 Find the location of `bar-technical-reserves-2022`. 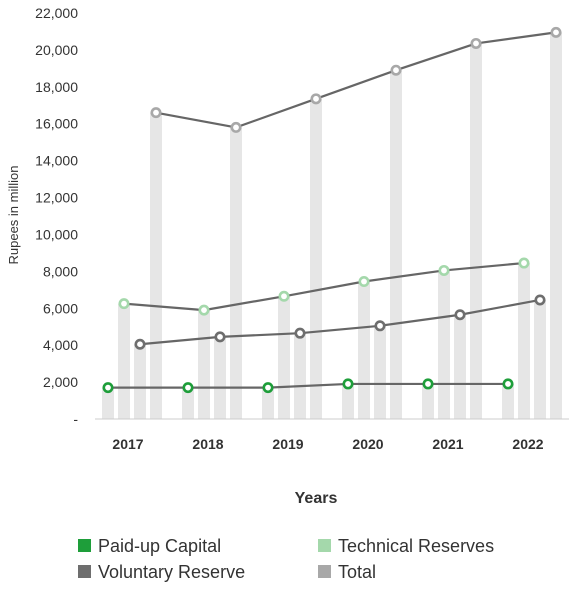

bar-technical-reserves-2022 is located at coordinates (524, 341).